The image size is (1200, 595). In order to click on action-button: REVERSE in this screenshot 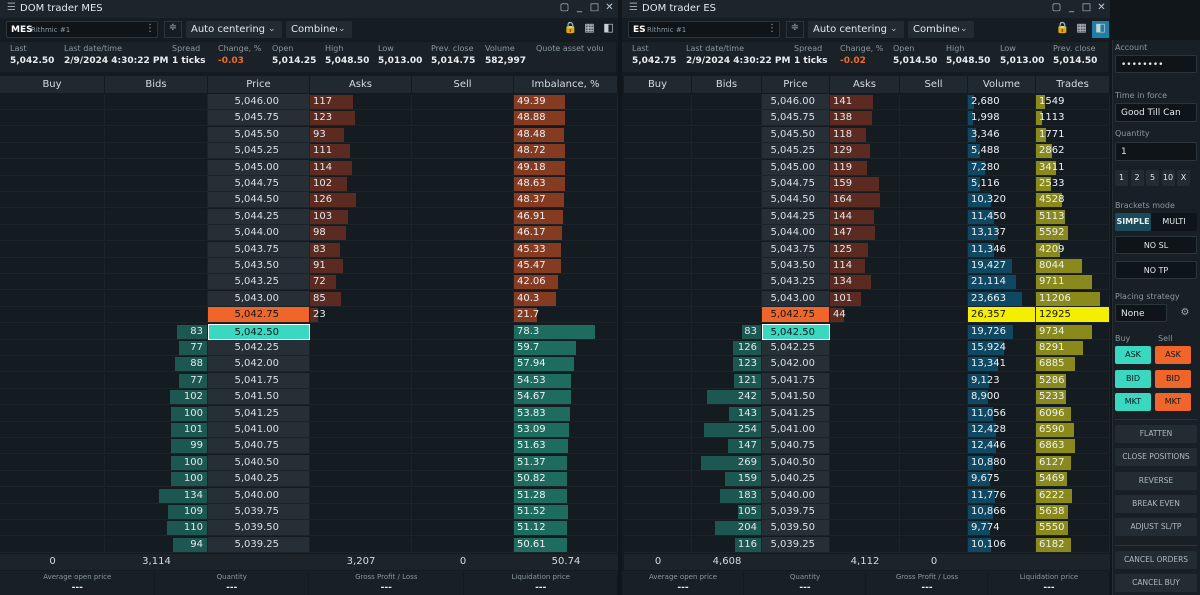, I will do `click(1156, 480)`.